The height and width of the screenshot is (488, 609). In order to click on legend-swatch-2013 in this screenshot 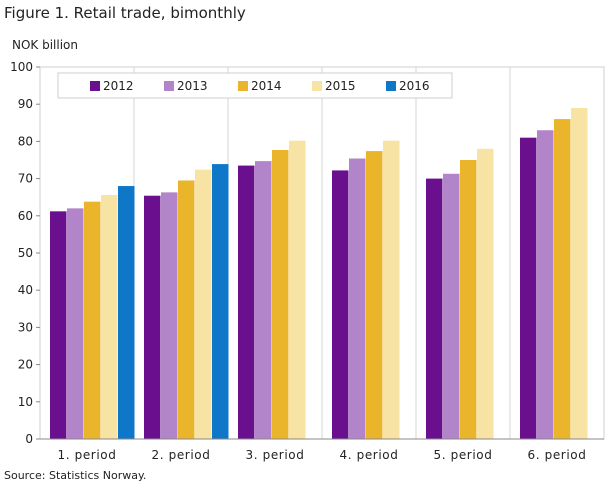, I will do `click(169, 86)`.